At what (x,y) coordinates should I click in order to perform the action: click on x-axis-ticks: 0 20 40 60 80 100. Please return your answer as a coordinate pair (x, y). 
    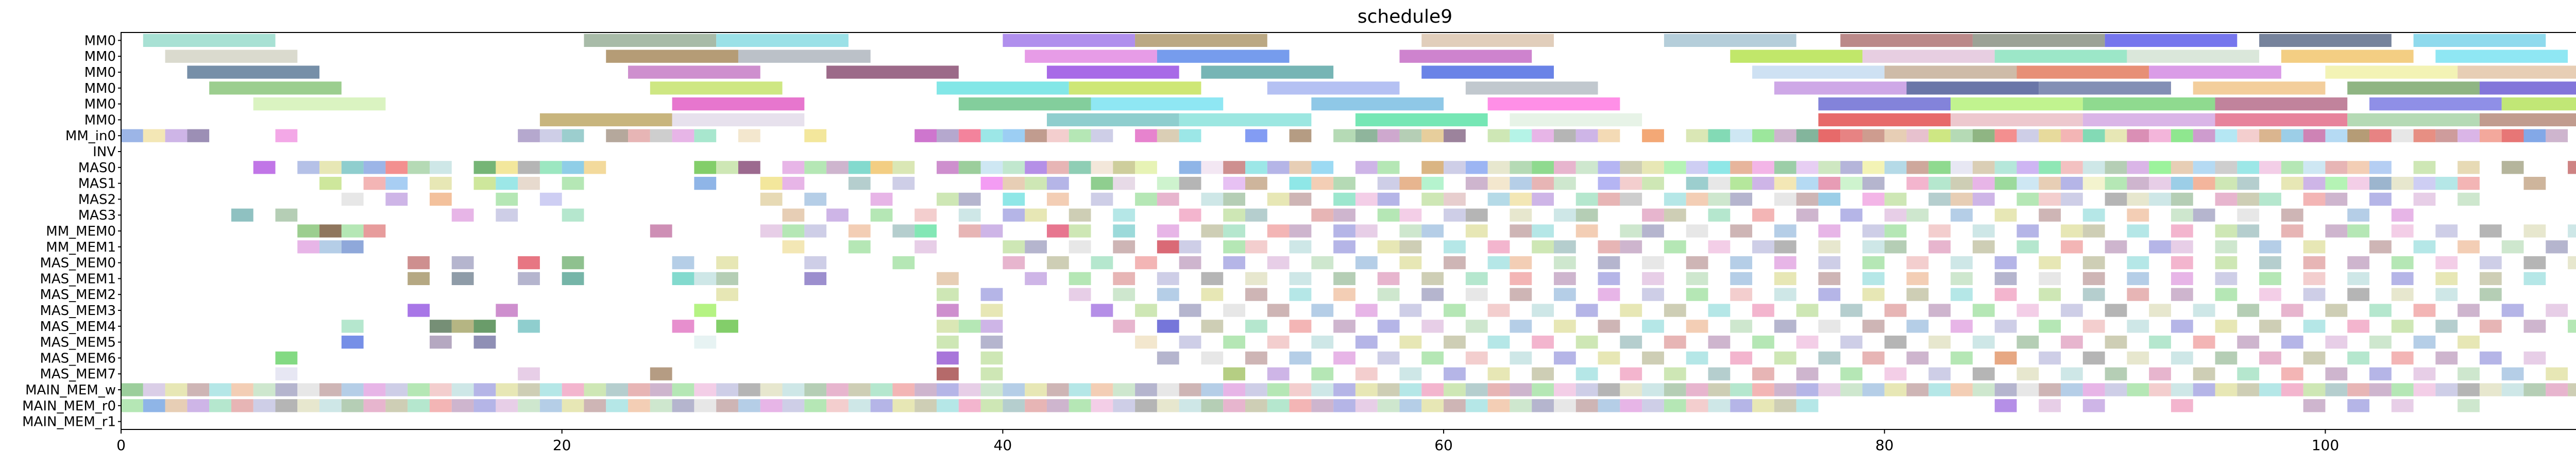
    Looking at the image, I should click on (1227, 441).